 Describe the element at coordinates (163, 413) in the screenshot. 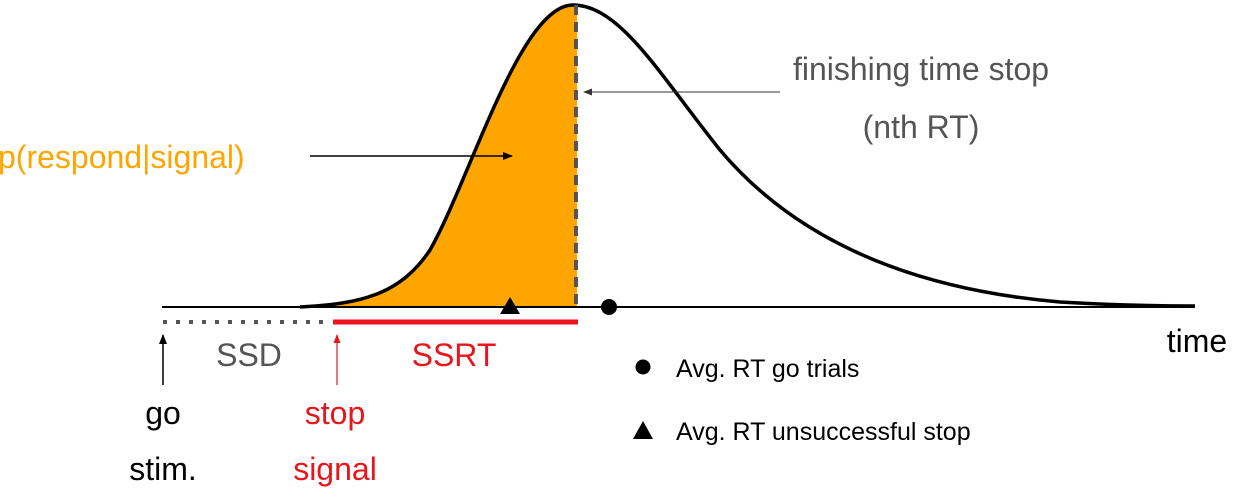

I see `go-label: go` at that location.